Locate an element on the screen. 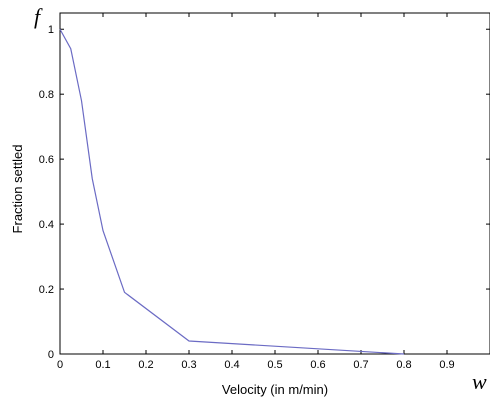  x-tick-label: 0.4 is located at coordinates (231, 365).